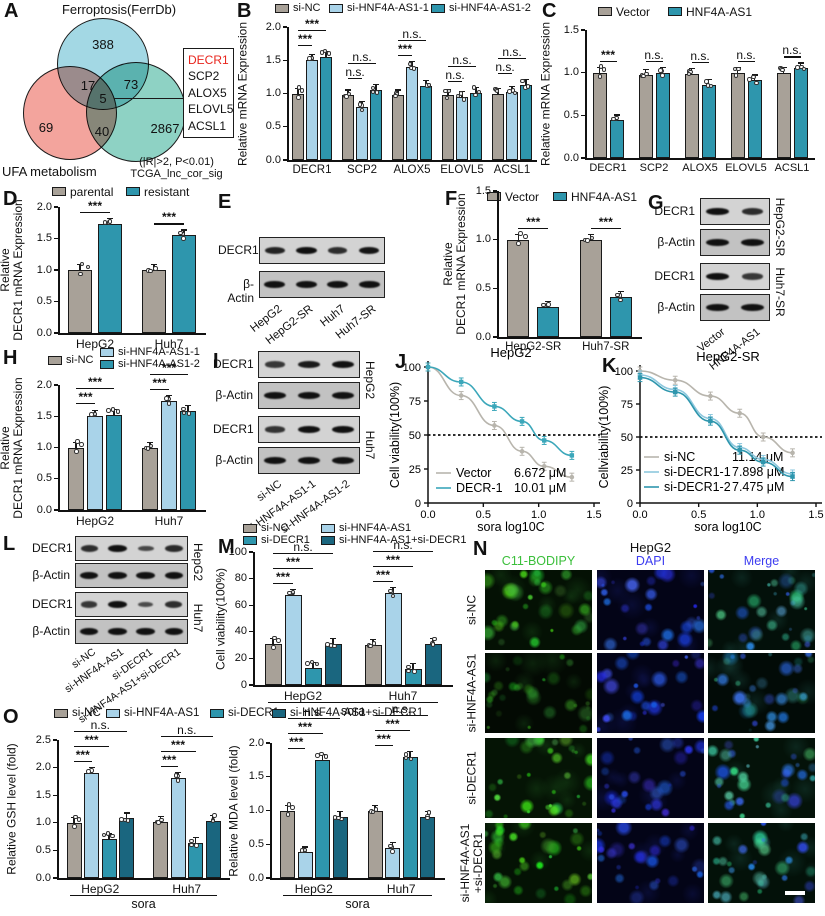 This screenshot has height=916, width=825. Describe the element at coordinates (540, 488) in the screenshot. I see `legend-ic50-value: 10.01 μM` at that location.